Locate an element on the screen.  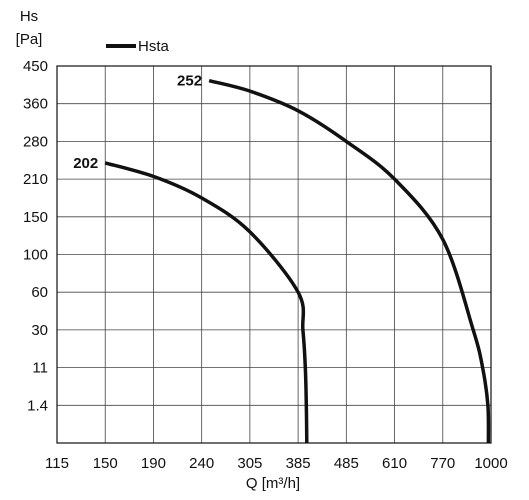
series-label-202: 202 is located at coordinates (85, 163).